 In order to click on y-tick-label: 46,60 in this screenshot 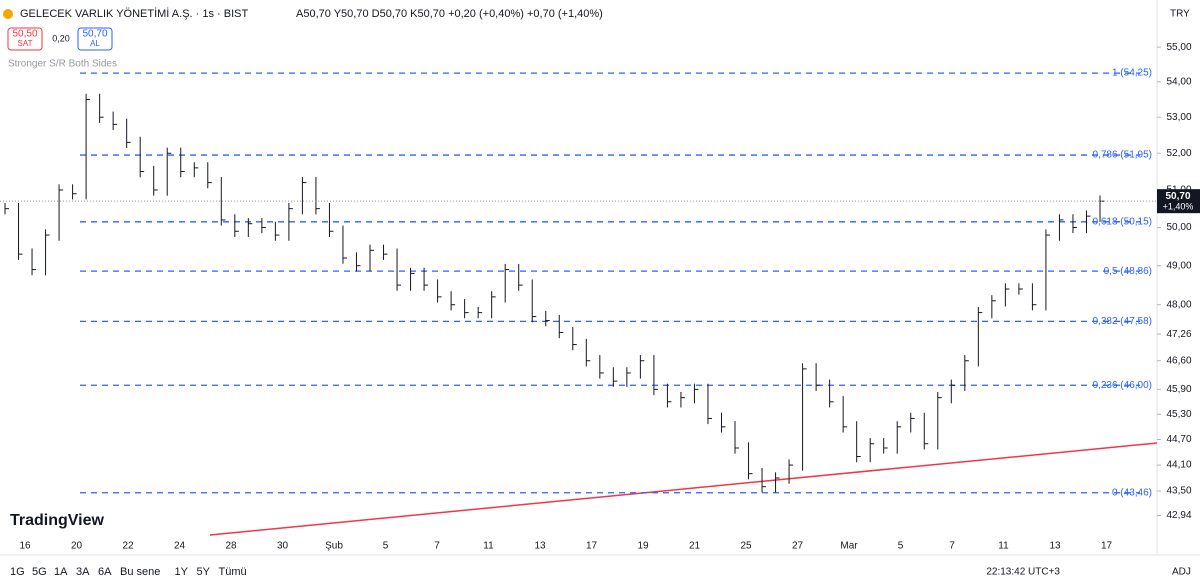, I will do `click(1178, 360)`.